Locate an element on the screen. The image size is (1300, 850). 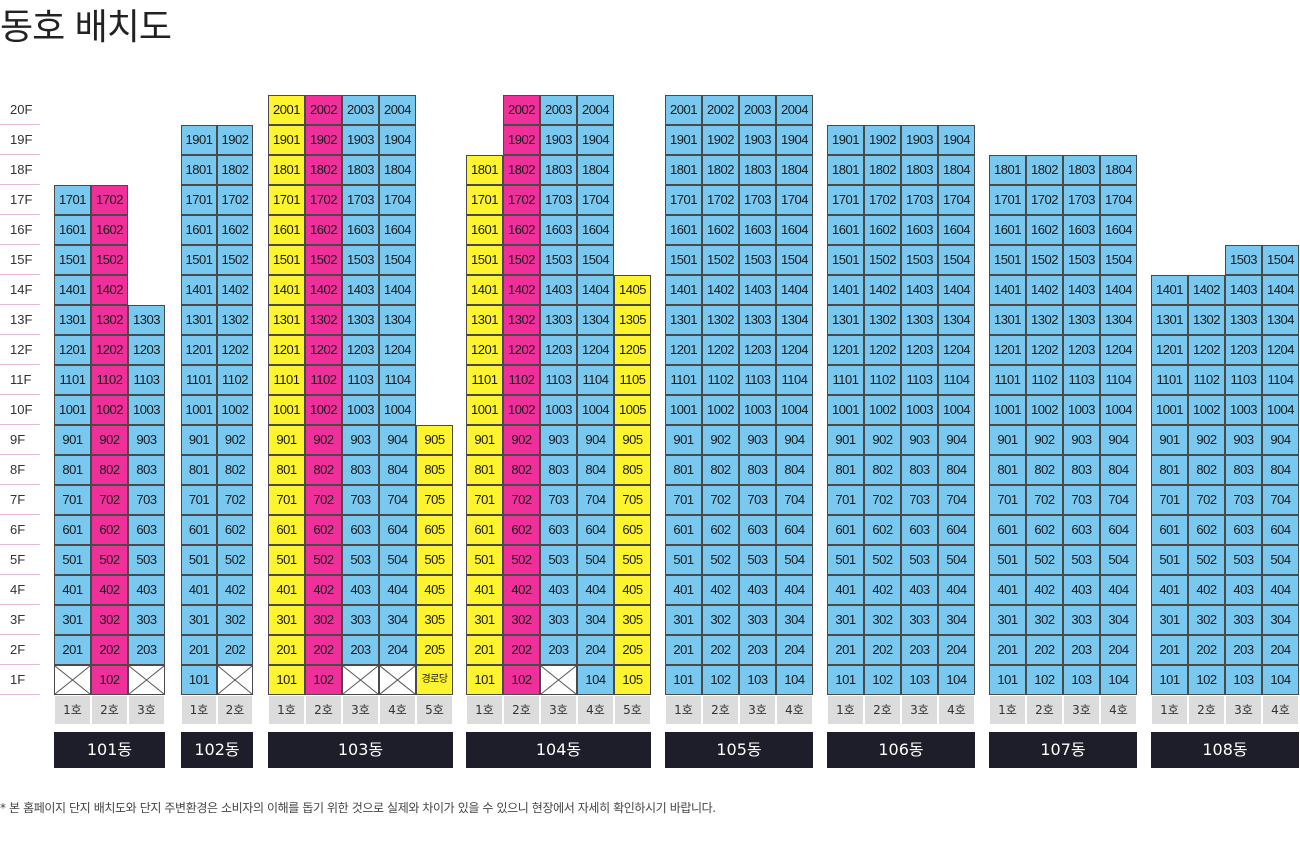
unit-cell: 1502 is located at coordinates (720, 260).